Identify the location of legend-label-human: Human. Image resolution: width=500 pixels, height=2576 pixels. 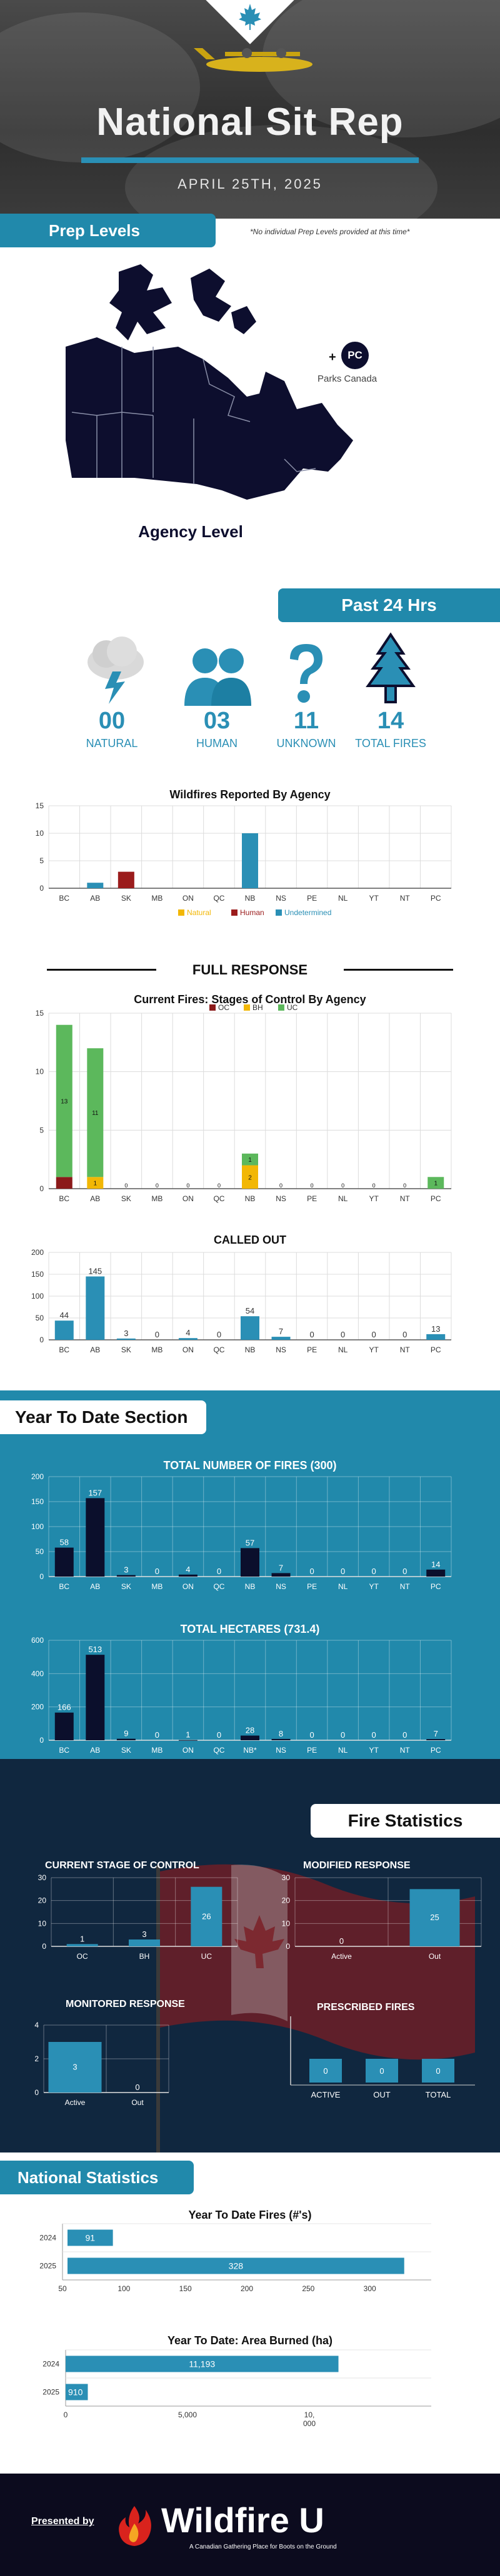
(252, 912).